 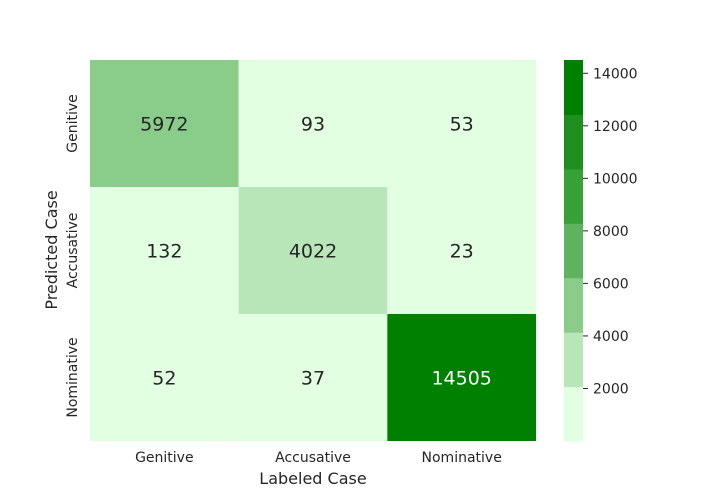 What do you see at coordinates (51, 249) in the screenshot?
I see `y-axis-label: Predicted Case` at bounding box center [51, 249].